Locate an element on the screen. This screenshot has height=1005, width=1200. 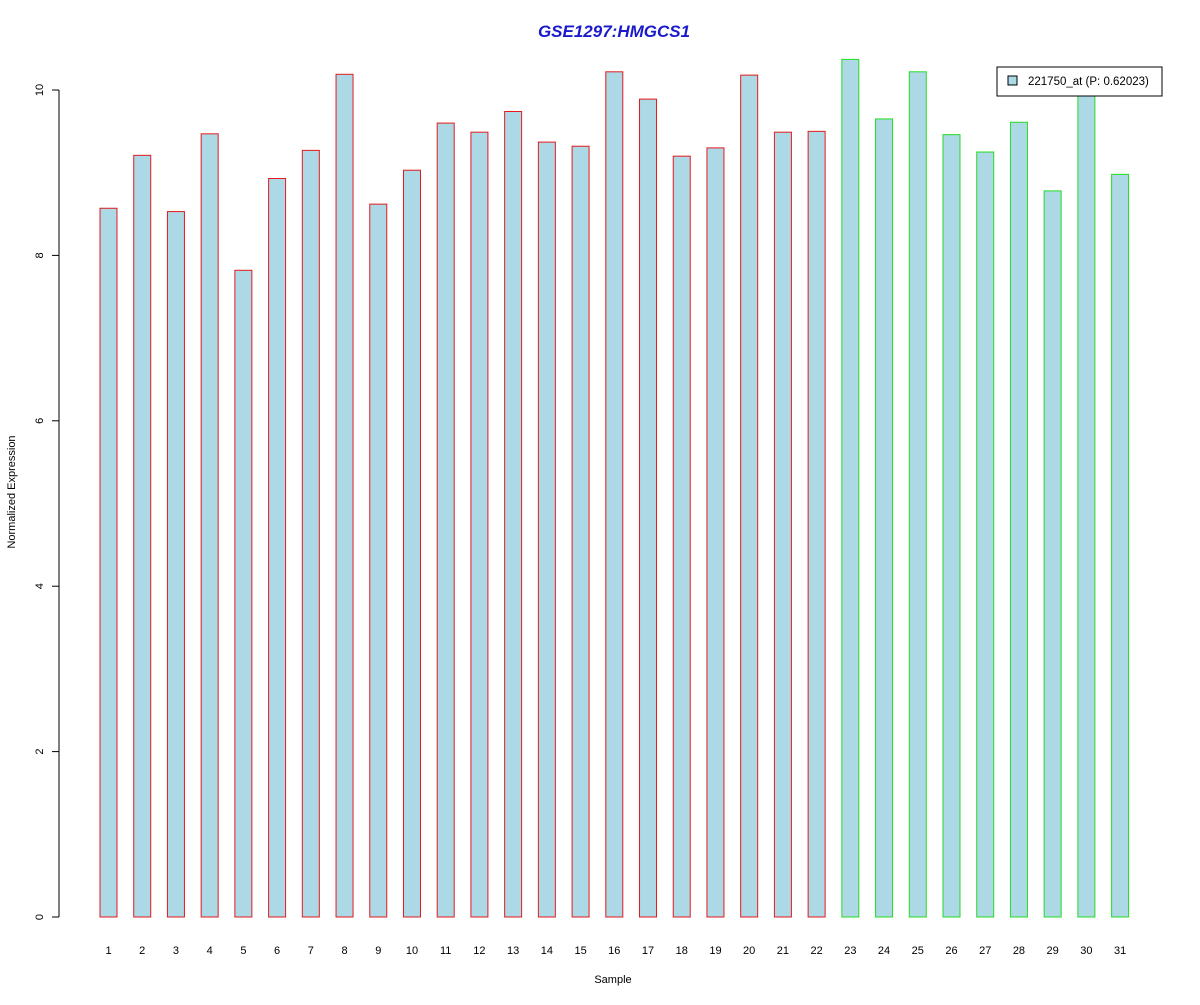
x-tick-label-21: 21 is located at coordinates (783, 951).